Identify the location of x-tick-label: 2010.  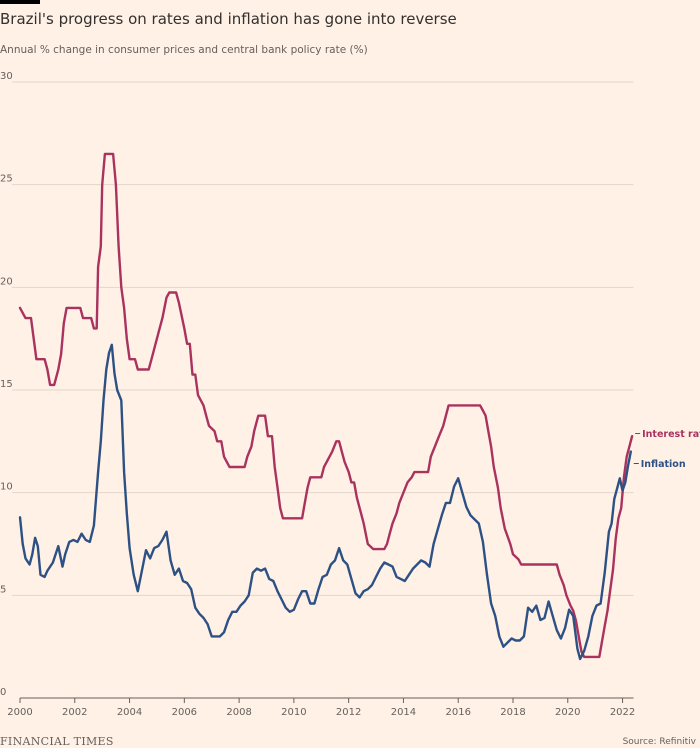
(293, 712).